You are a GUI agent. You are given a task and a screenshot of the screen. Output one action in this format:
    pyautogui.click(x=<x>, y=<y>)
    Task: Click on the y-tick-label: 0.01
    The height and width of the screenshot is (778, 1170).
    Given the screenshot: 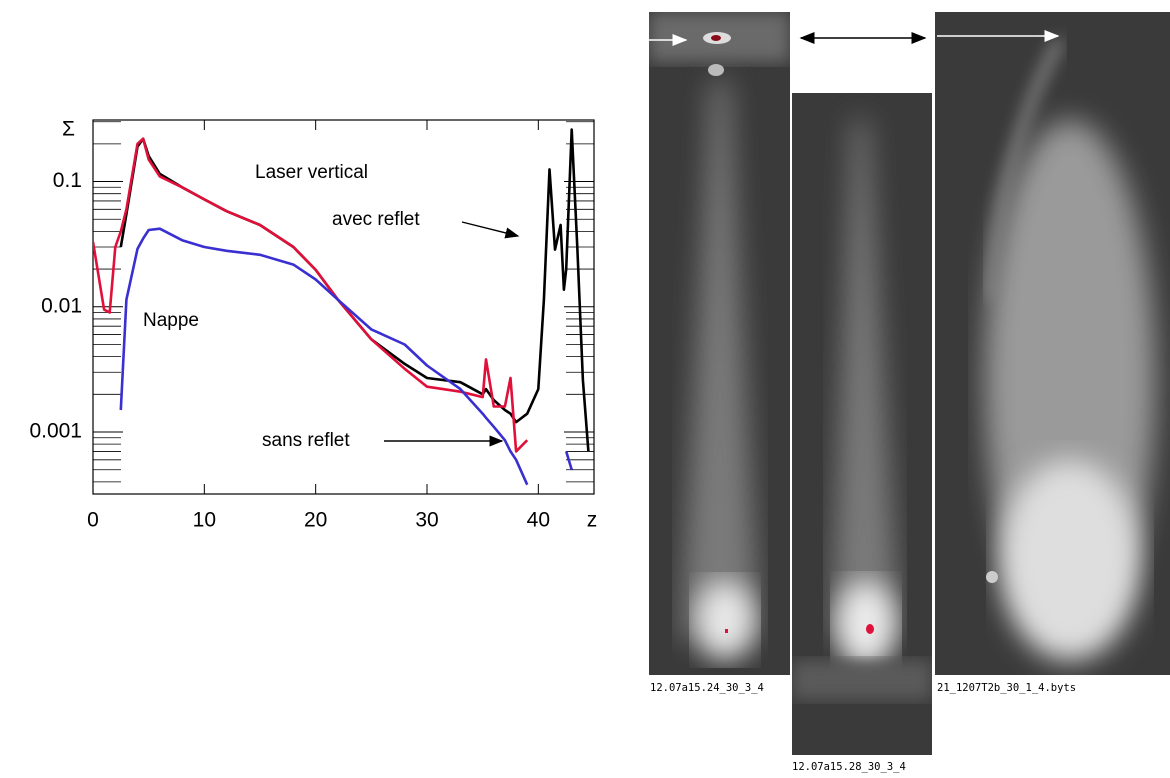 What is the action you would take?
    pyautogui.click(x=61, y=305)
    